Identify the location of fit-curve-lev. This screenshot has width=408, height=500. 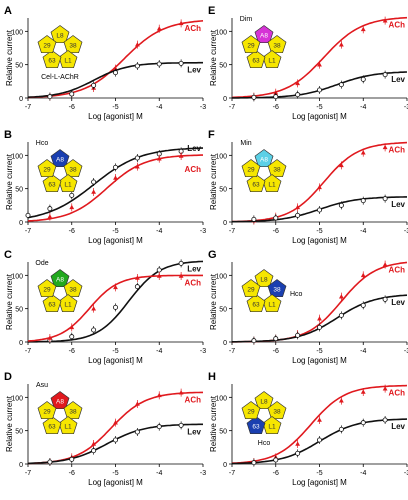
(115, 301).